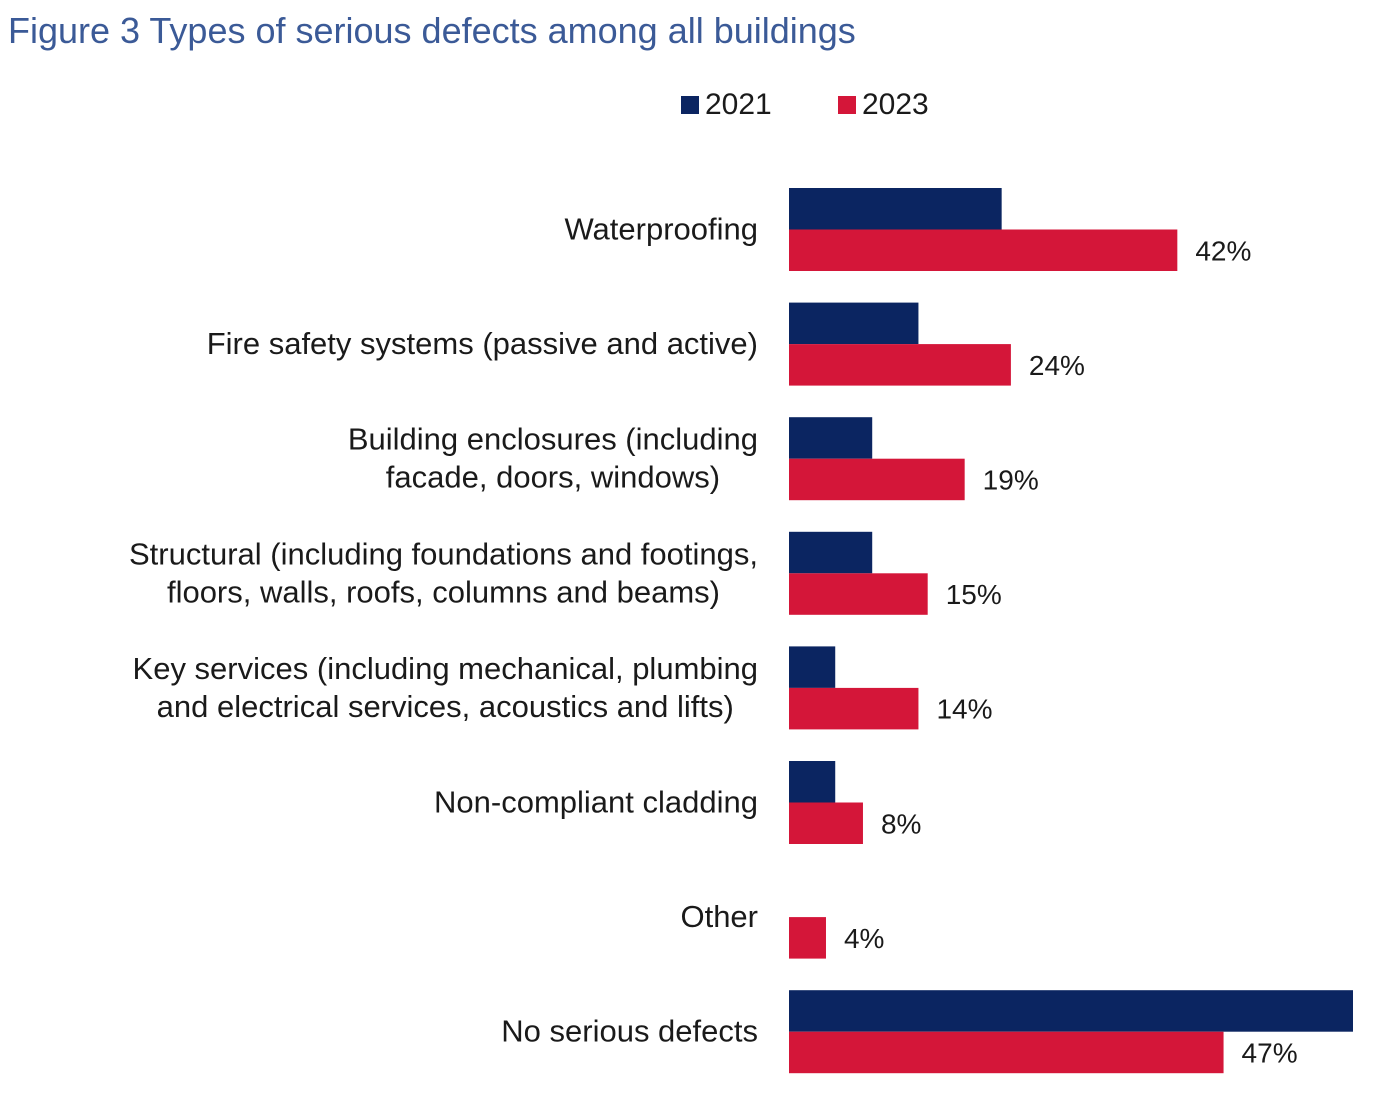 The image size is (1379, 1102). I want to click on category-label-line: Other, so click(719, 916).